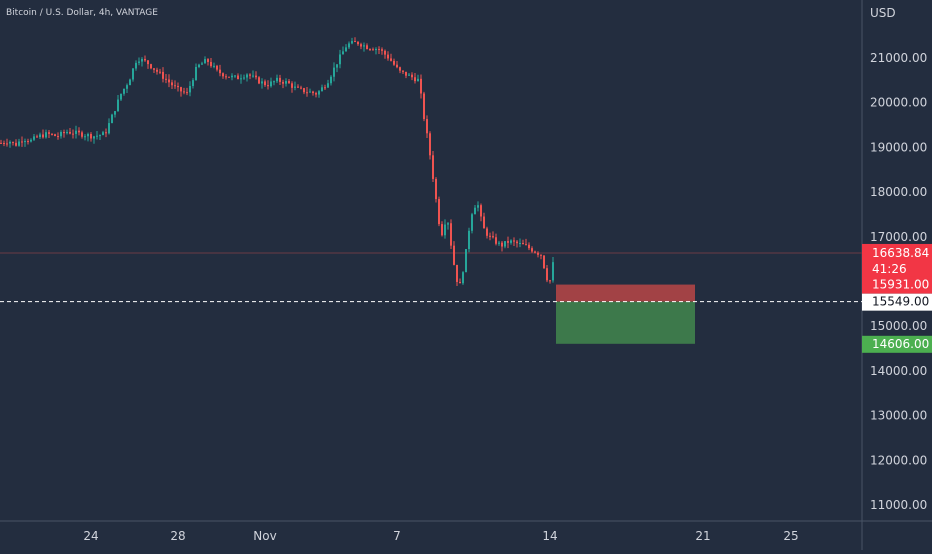 Image resolution: width=932 pixels, height=554 pixels. What do you see at coordinates (625, 322) in the screenshot?
I see `reward-zone` at bounding box center [625, 322].